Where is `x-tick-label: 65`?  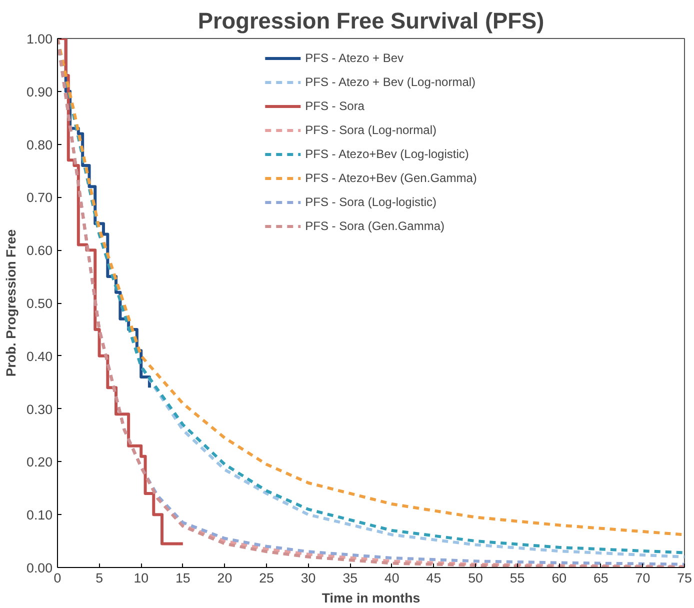 x-tick-label: 65 is located at coordinates (600, 578).